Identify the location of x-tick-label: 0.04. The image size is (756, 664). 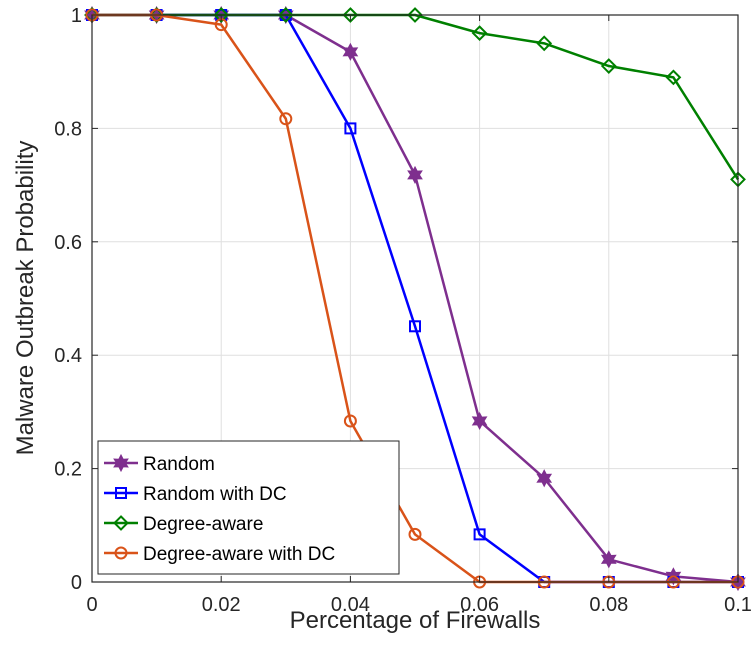
(350, 605).